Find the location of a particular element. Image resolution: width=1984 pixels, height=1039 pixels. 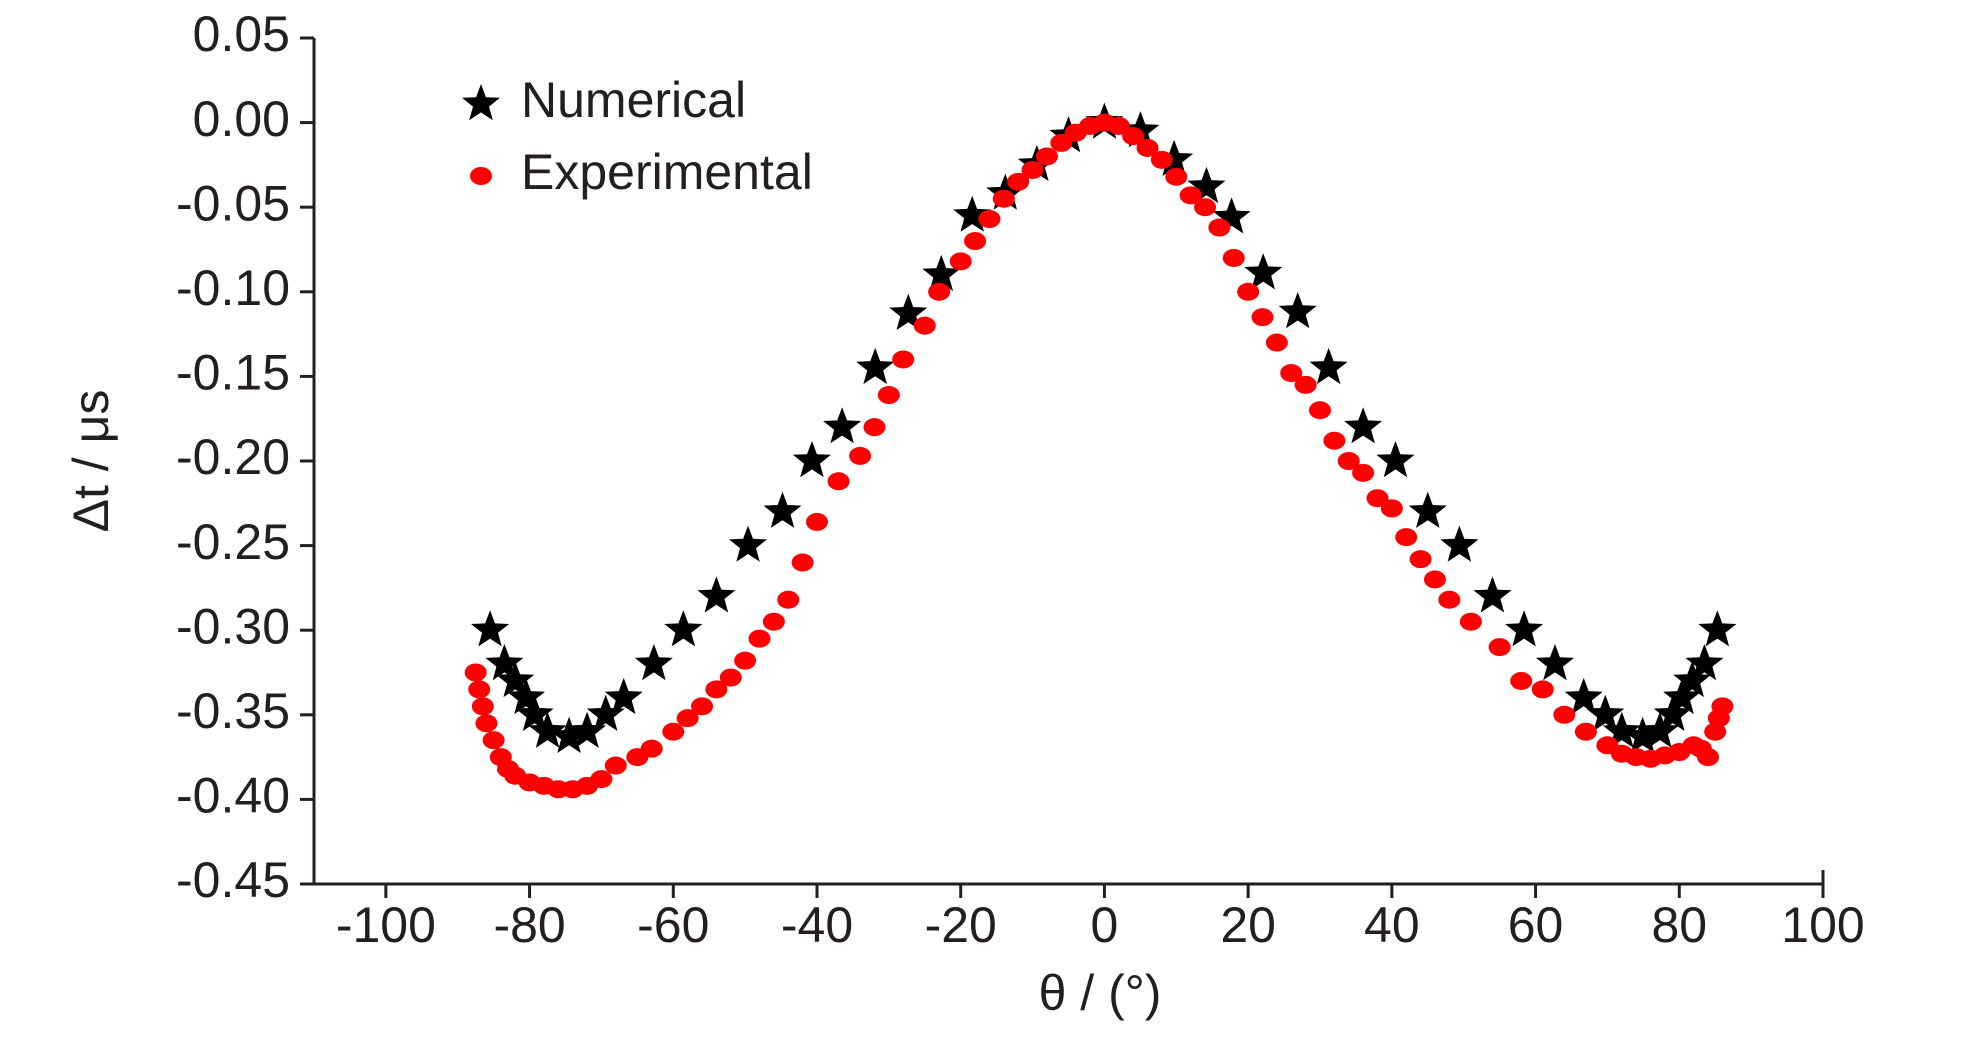

x-tick-label: -20 is located at coordinates (961, 925).